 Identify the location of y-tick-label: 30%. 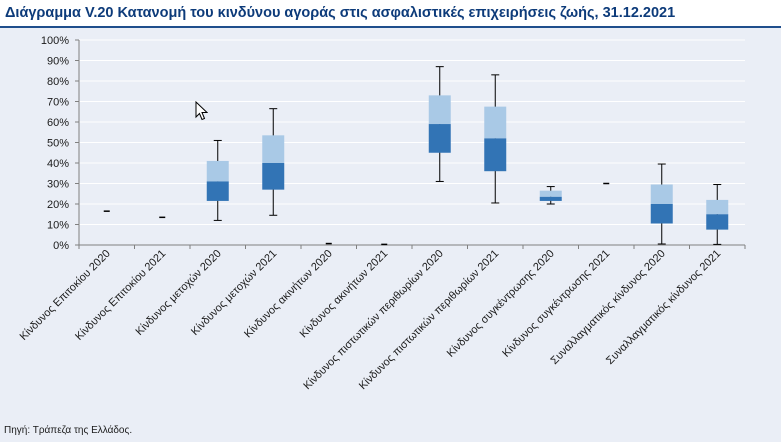
(58, 185).